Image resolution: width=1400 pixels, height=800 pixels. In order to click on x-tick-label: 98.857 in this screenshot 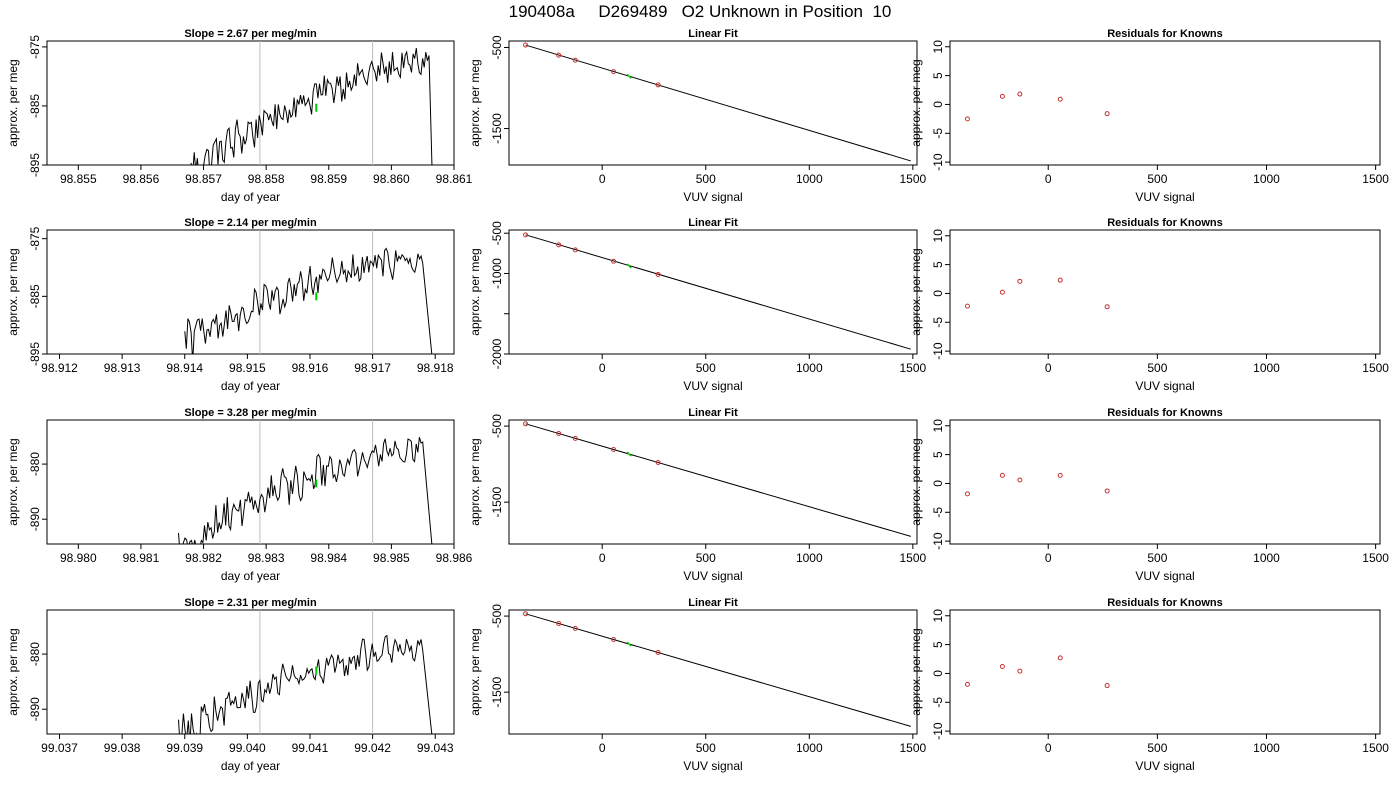, I will do `click(203, 179)`.